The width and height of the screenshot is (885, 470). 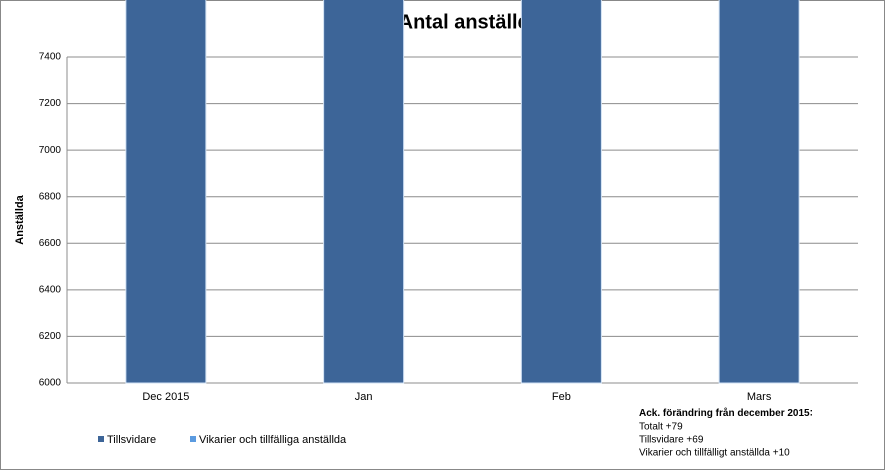 I want to click on y-tick-label: 6400, so click(x=50, y=289).